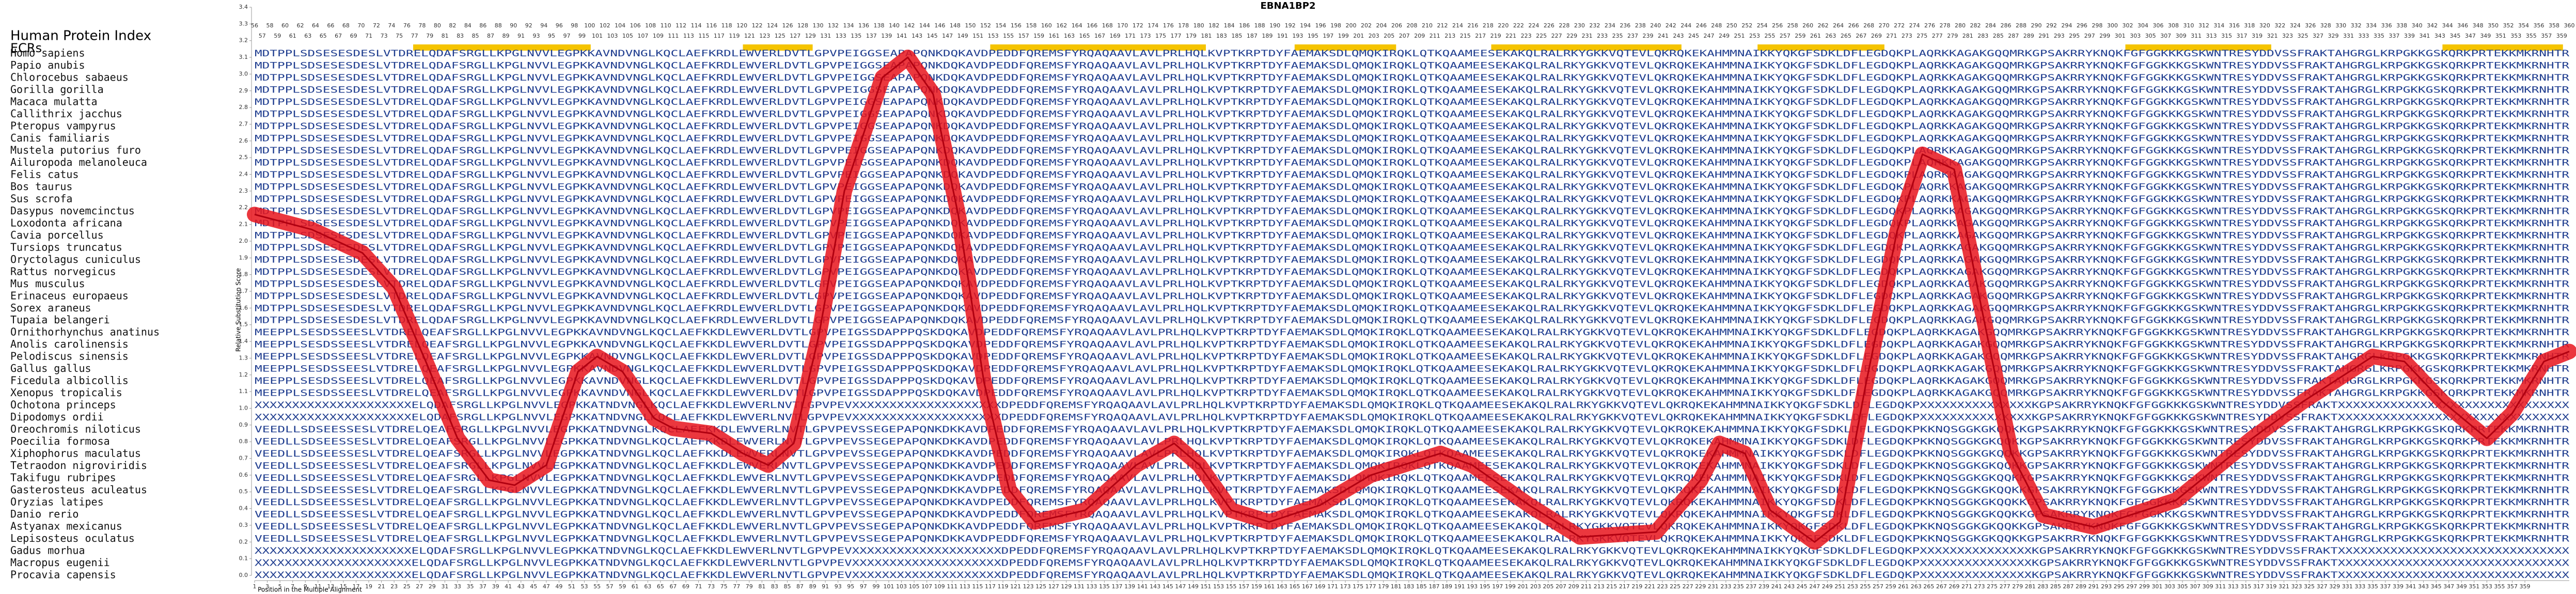 This screenshot has height=594, width=2576. What do you see at coordinates (2470, 36) in the screenshot?
I see `residue-index: 347` at bounding box center [2470, 36].